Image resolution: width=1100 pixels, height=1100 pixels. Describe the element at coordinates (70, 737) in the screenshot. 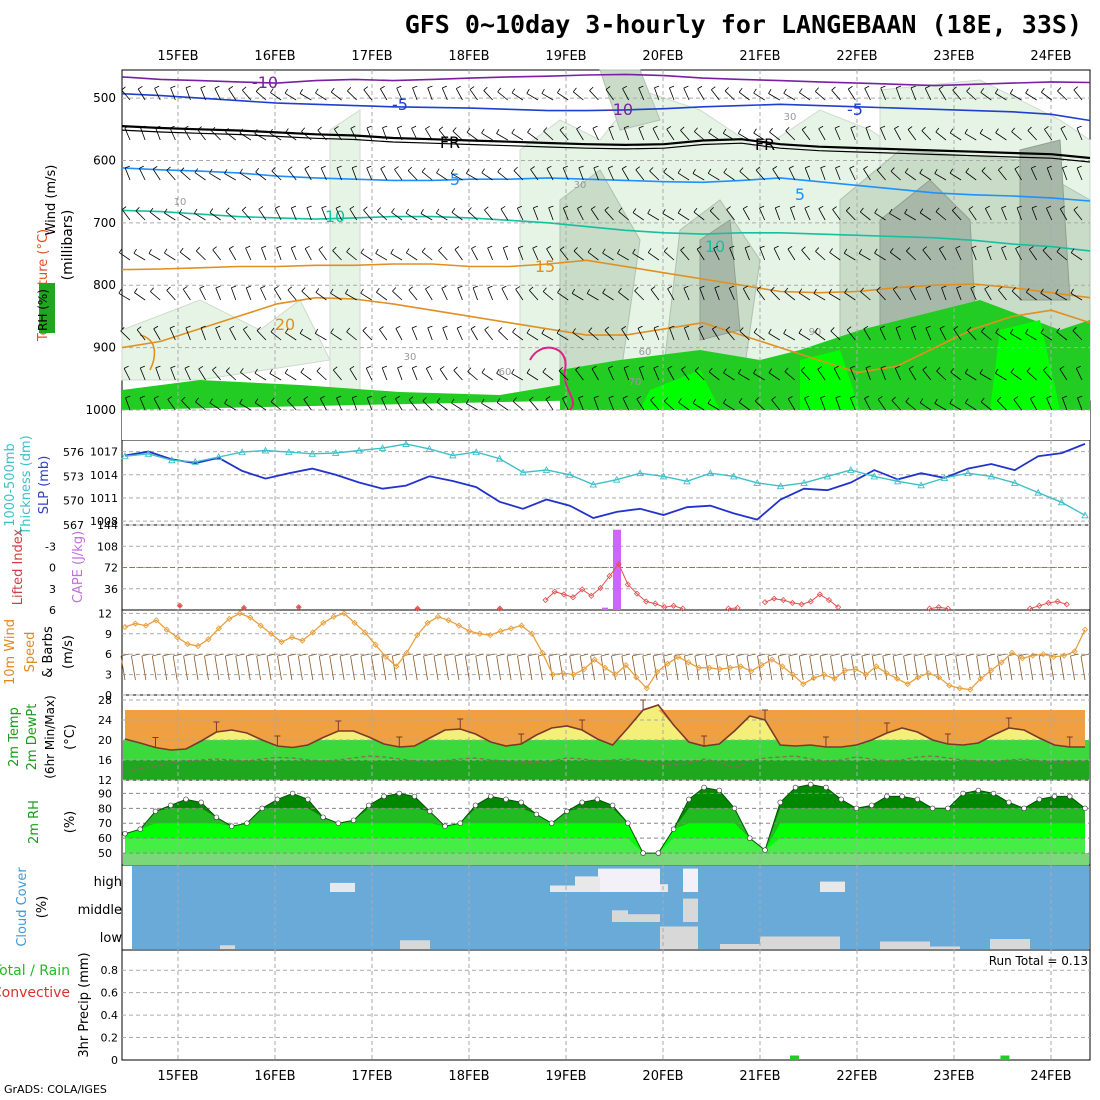

I see `ylabel-temp2m-4: (°C)` at that location.